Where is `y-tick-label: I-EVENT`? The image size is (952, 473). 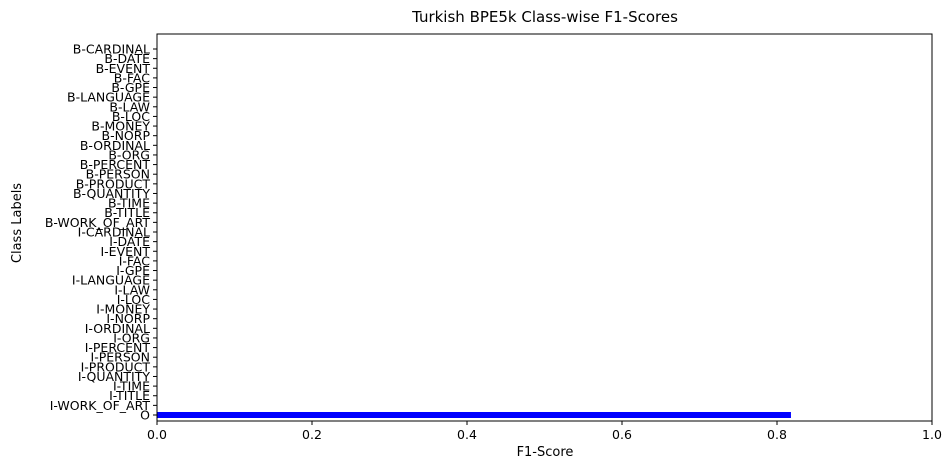
y-tick-label: I-EVENT is located at coordinates (125, 251).